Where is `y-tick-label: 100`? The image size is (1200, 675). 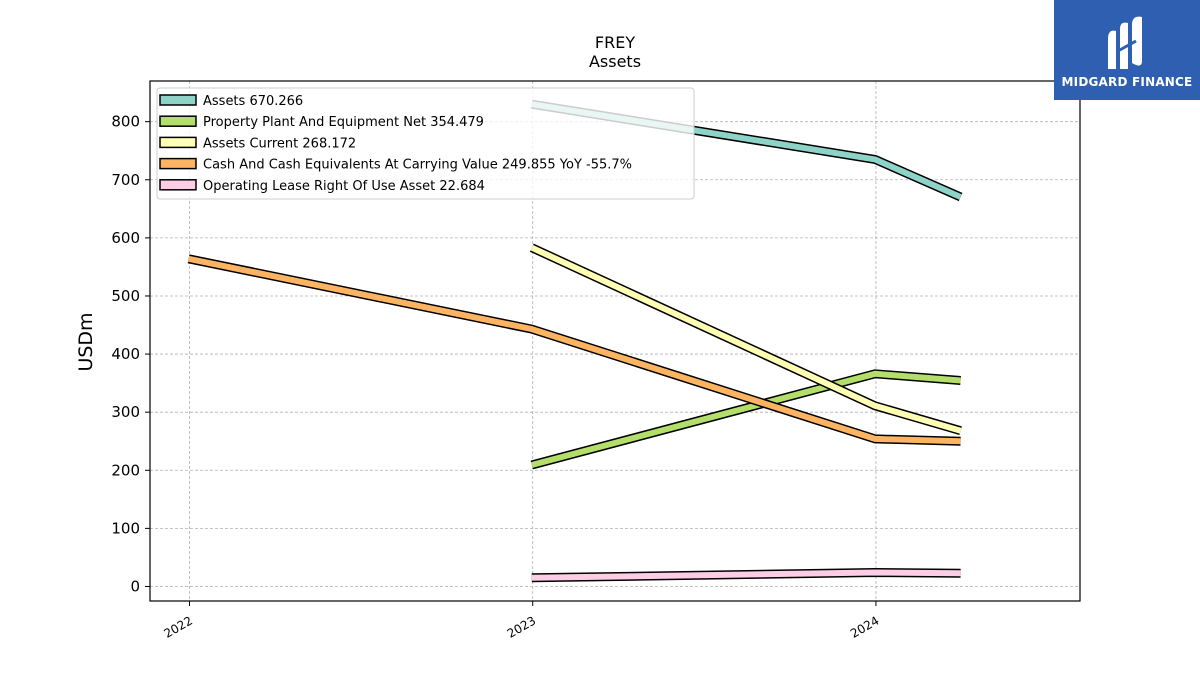 y-tick-label: 100 is located at coordinates (125, 528).